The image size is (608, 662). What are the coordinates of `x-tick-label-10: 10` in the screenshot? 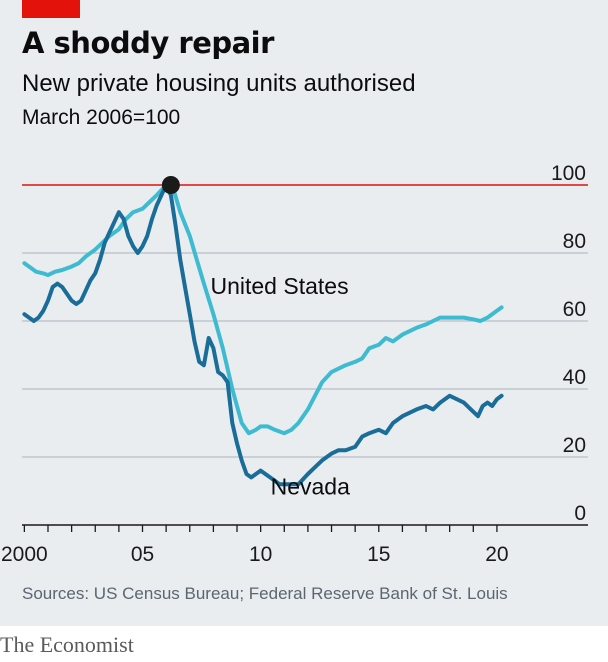 It's located at (260, 554).